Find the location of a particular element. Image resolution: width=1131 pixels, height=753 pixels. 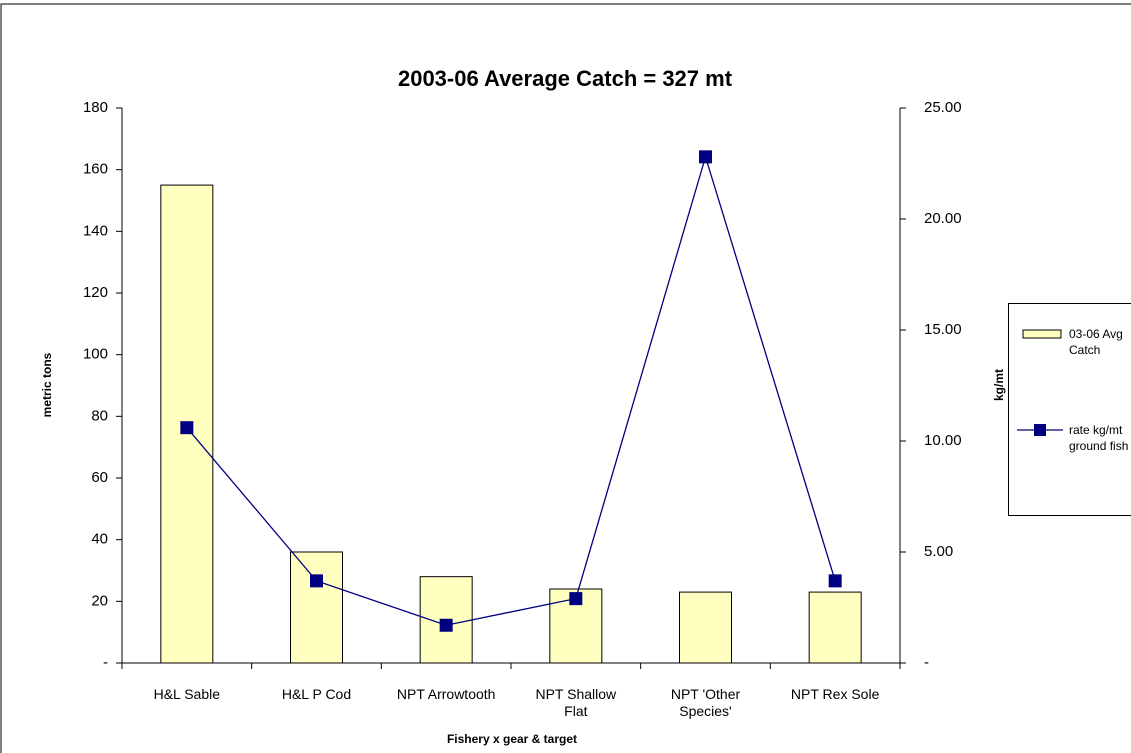

x-tick-label: H&L Sable is located at coordinates (187, 694).